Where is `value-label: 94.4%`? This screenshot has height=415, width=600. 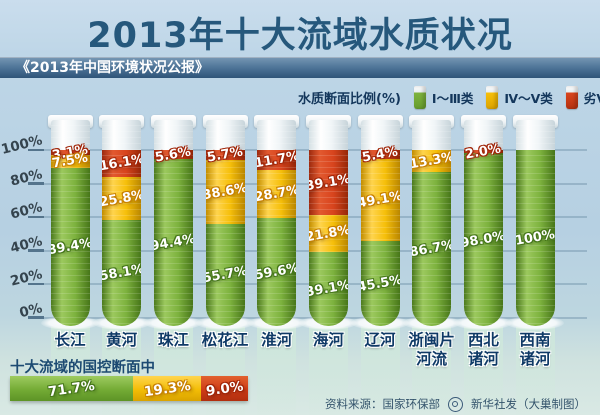
value-label: 94.4% is located at coordinates (173, 242).